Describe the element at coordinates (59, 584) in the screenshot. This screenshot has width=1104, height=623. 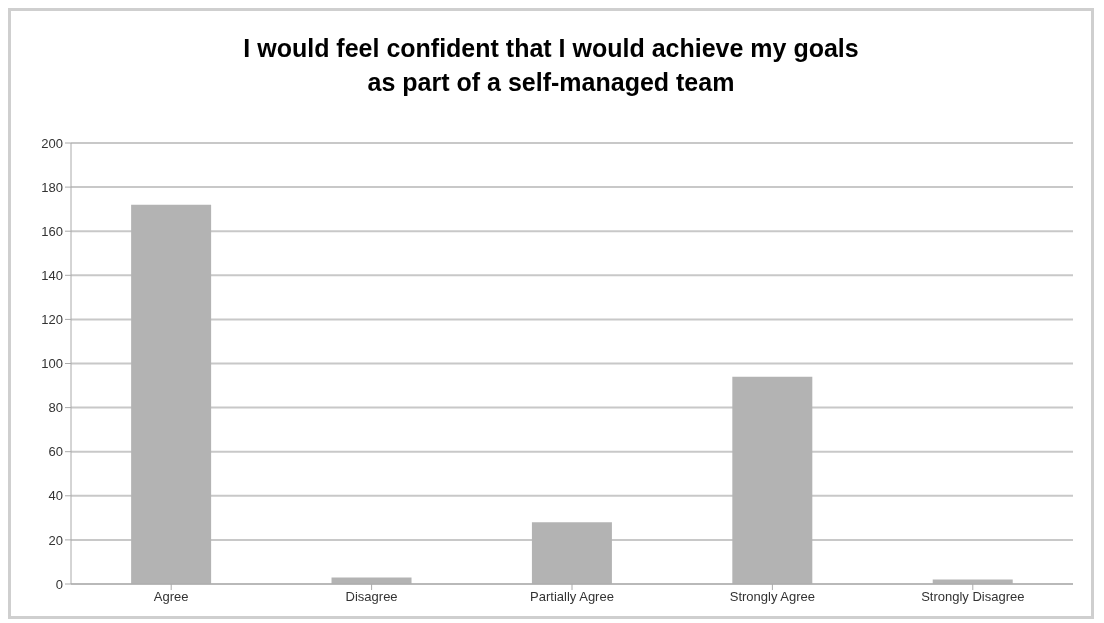
I see `y-tick-label: 0` at that location.